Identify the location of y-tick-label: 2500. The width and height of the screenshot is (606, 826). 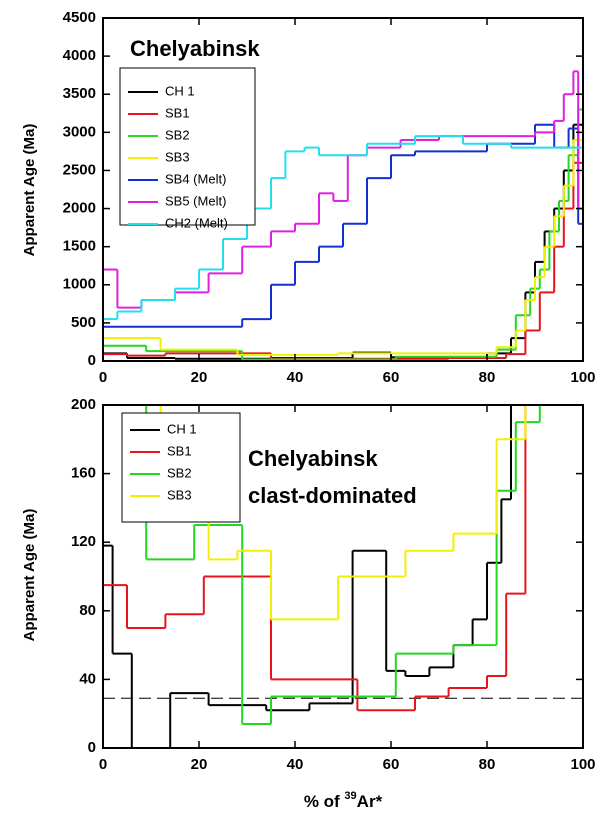
(79, 169).